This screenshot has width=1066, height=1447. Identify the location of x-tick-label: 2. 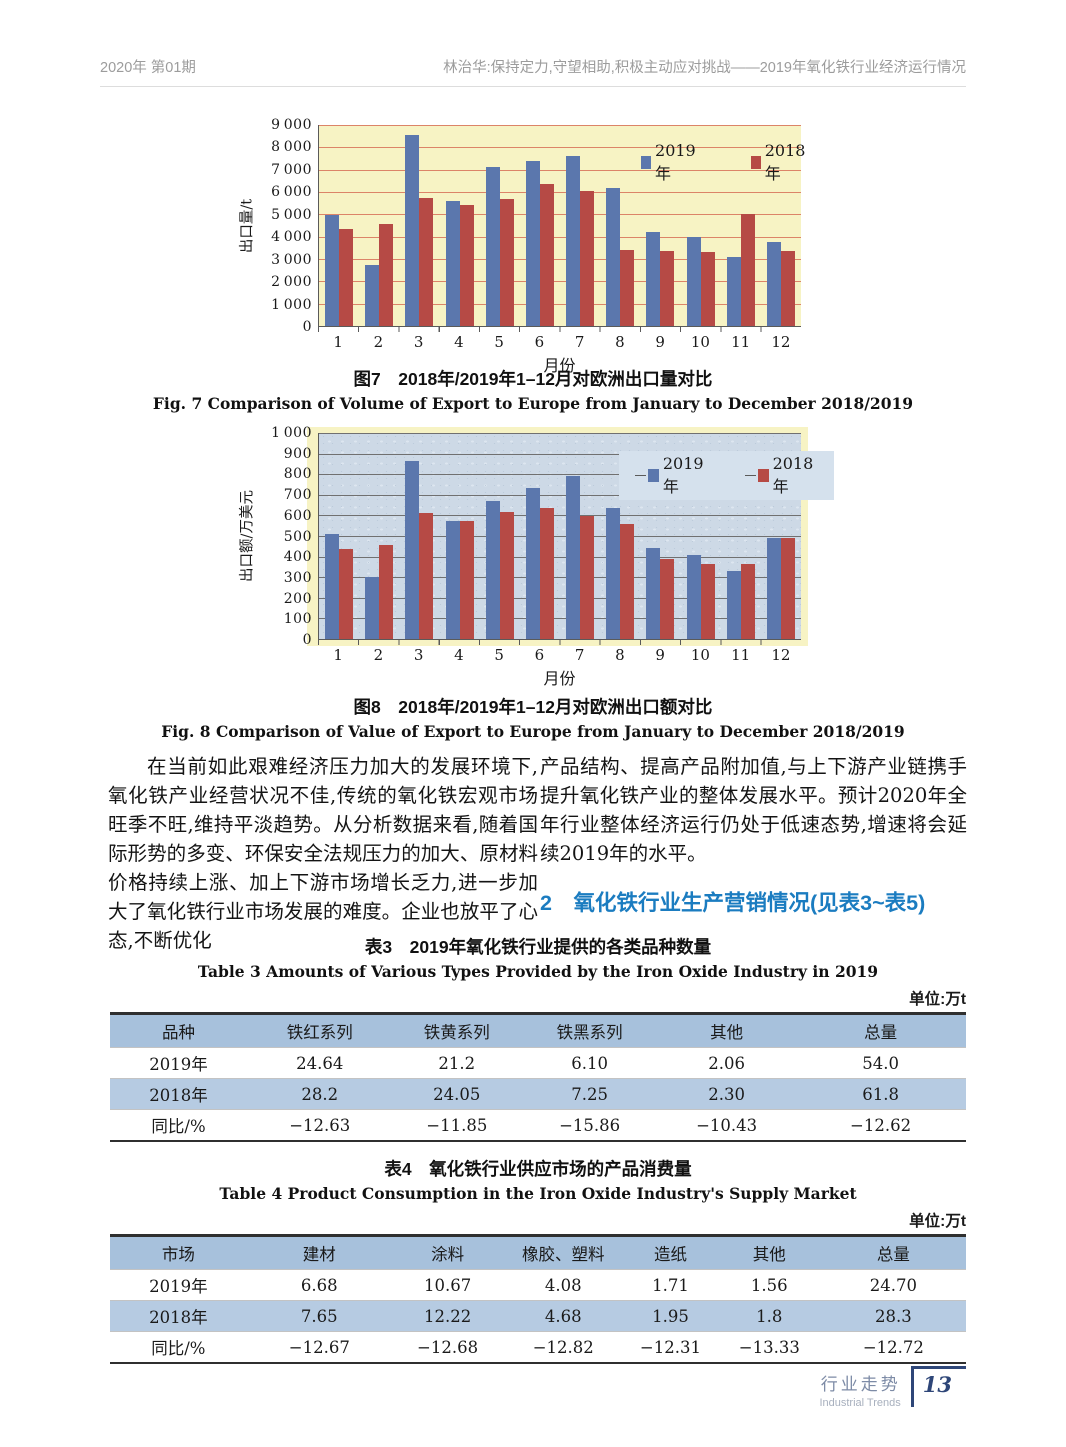
(378, 655).